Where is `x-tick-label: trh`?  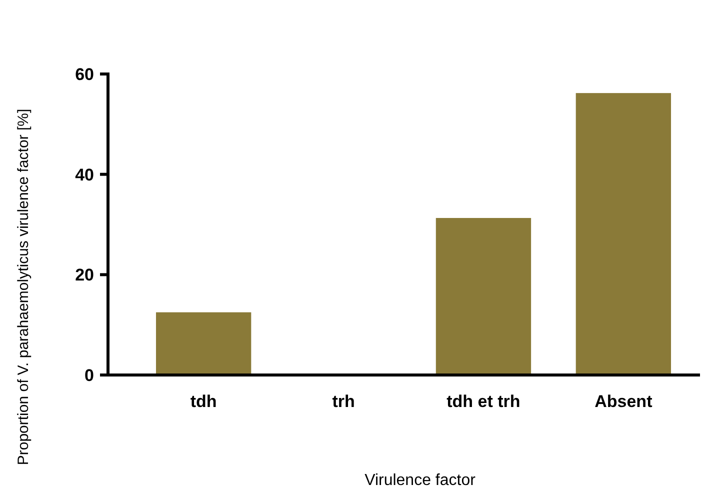
x-tick-label: trh is located at coordinates (343, 401).